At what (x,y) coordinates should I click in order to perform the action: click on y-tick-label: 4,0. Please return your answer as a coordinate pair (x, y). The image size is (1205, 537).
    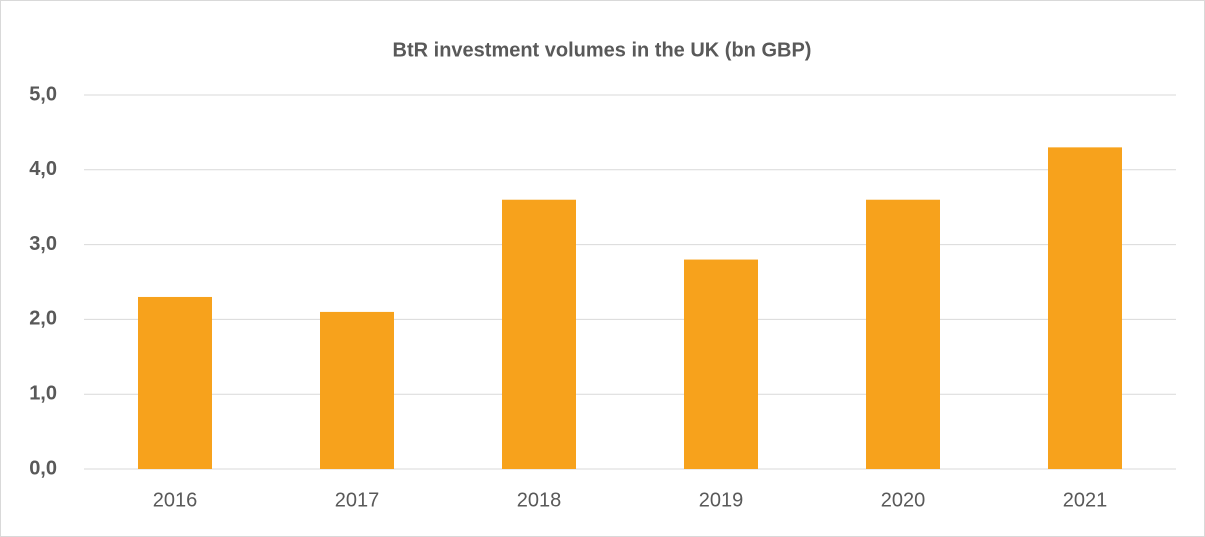
    Looking at the image, I should click on (43, 169).